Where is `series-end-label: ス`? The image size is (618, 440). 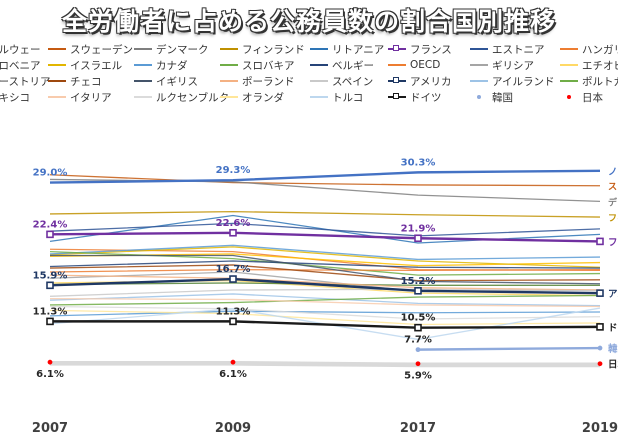 series-end-label: ス is located at coordinates (612, 187).